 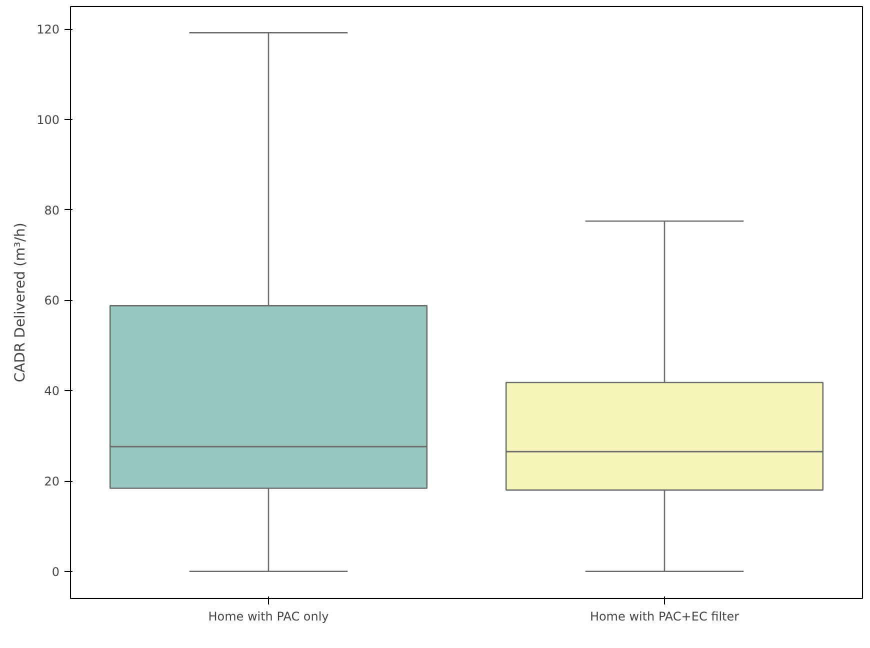 I want to click on y-tick-label: 80, so click(x=52, y=210).